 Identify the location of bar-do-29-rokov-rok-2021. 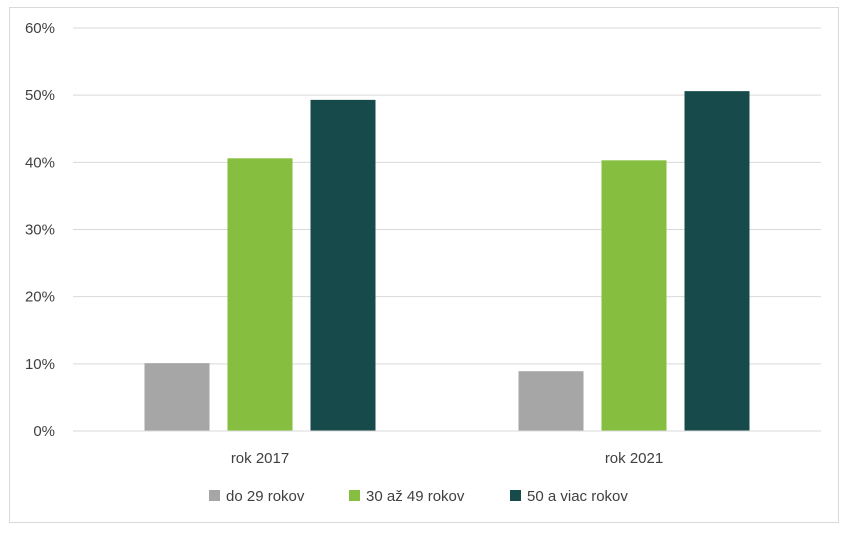
(551, 401).